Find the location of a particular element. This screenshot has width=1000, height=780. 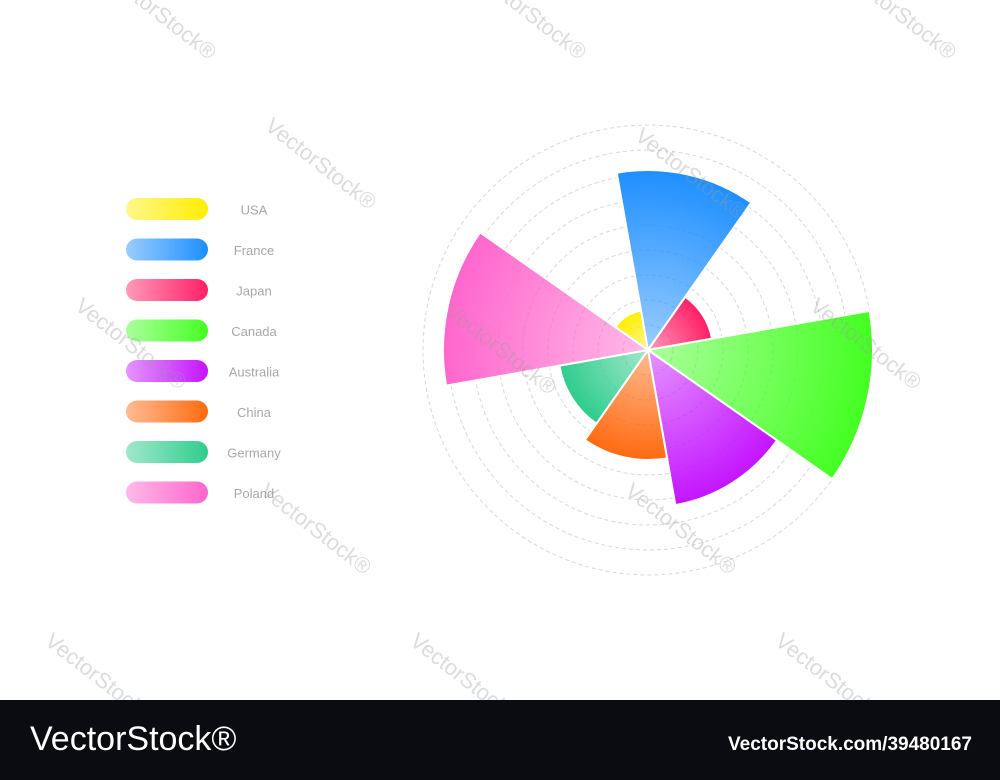

legend-label: Japan is located at coordinates (253, 290).